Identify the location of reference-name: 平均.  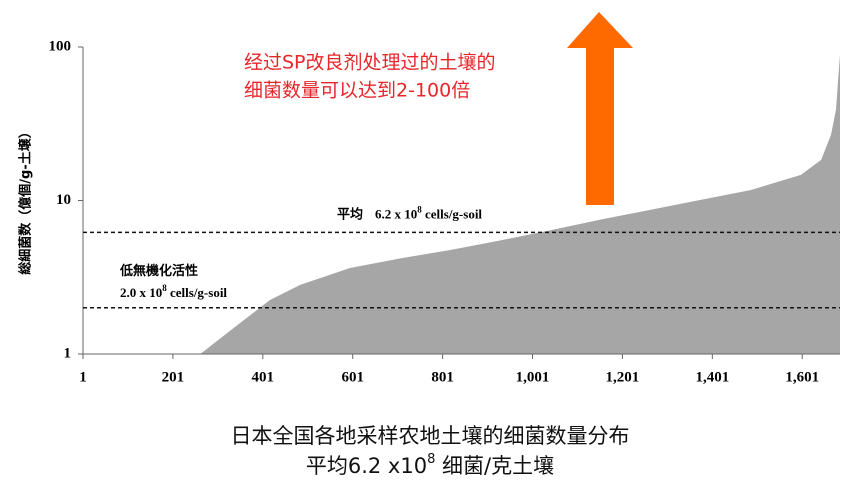
(350, 213).